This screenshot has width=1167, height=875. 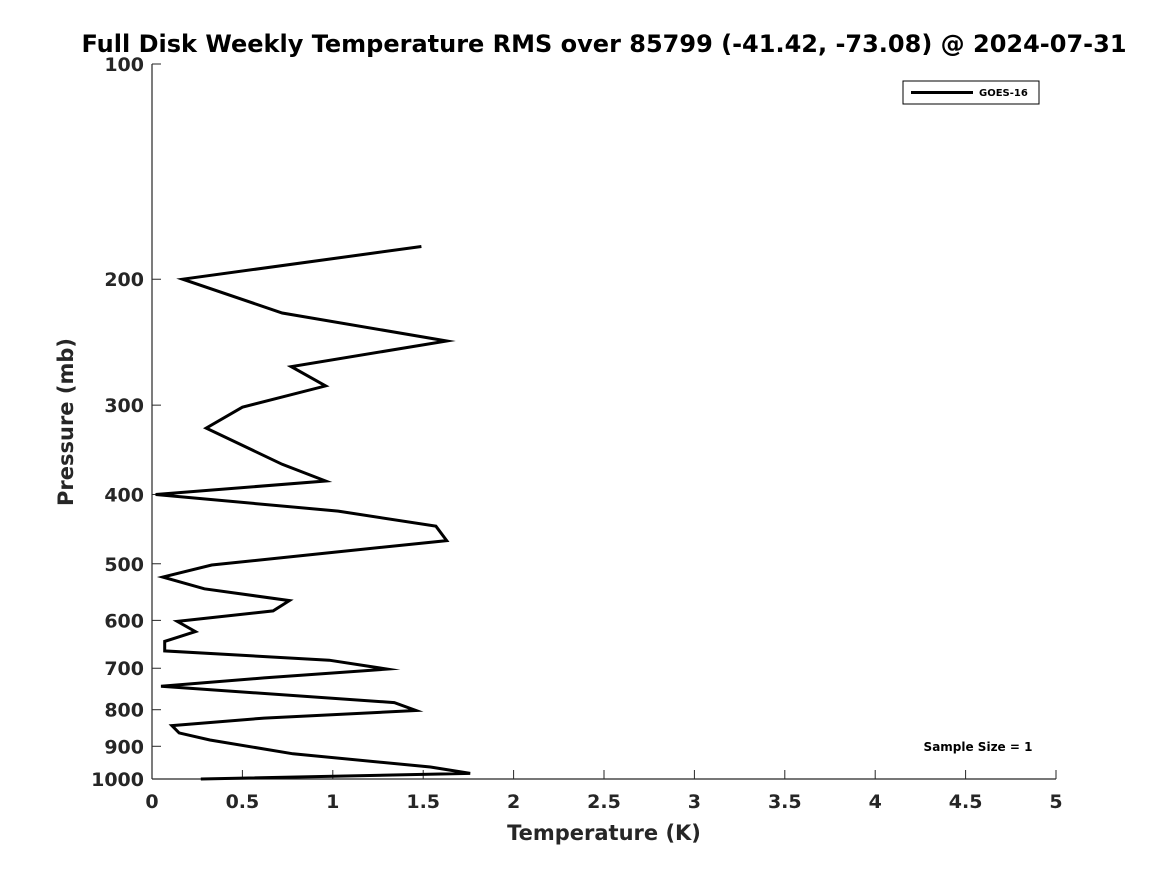 What do you see at coordinates (243, 802) in the screenshot?
I see `x-tick-label: 0.5` at bounding box center [243, 802].